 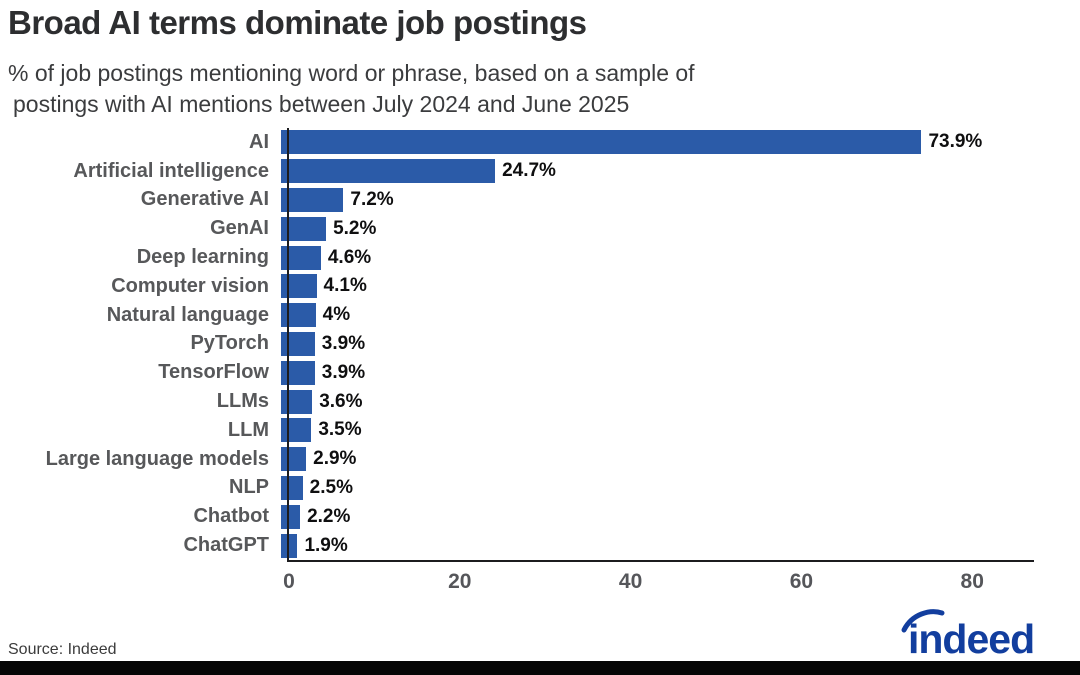 I want to click on value-label: 73.9%, so click(x=955, y=142).